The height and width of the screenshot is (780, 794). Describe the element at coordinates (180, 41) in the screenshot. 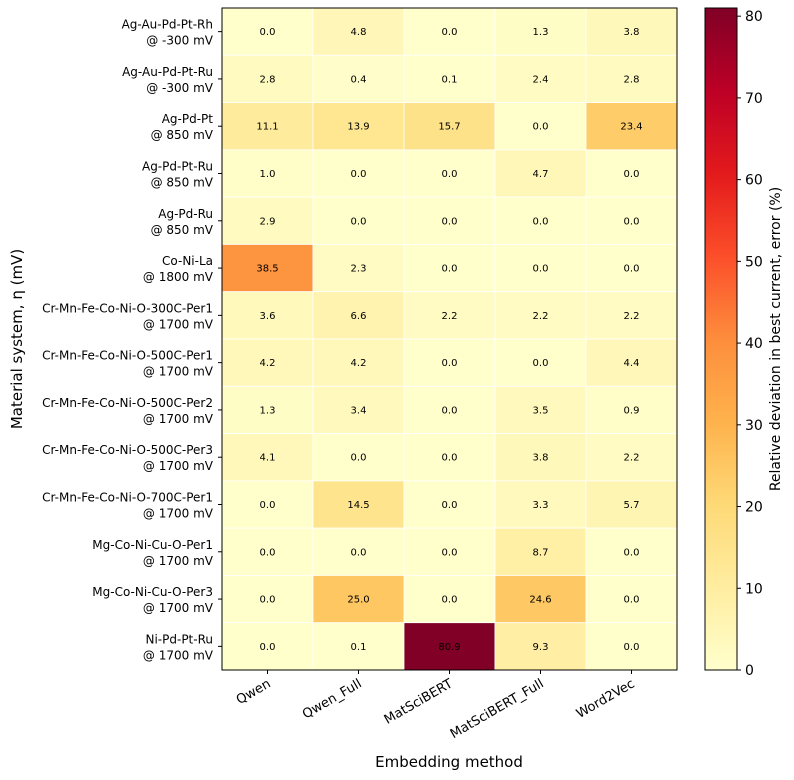

I see `y-tick-label-potential: @ -300 mV` at that location.